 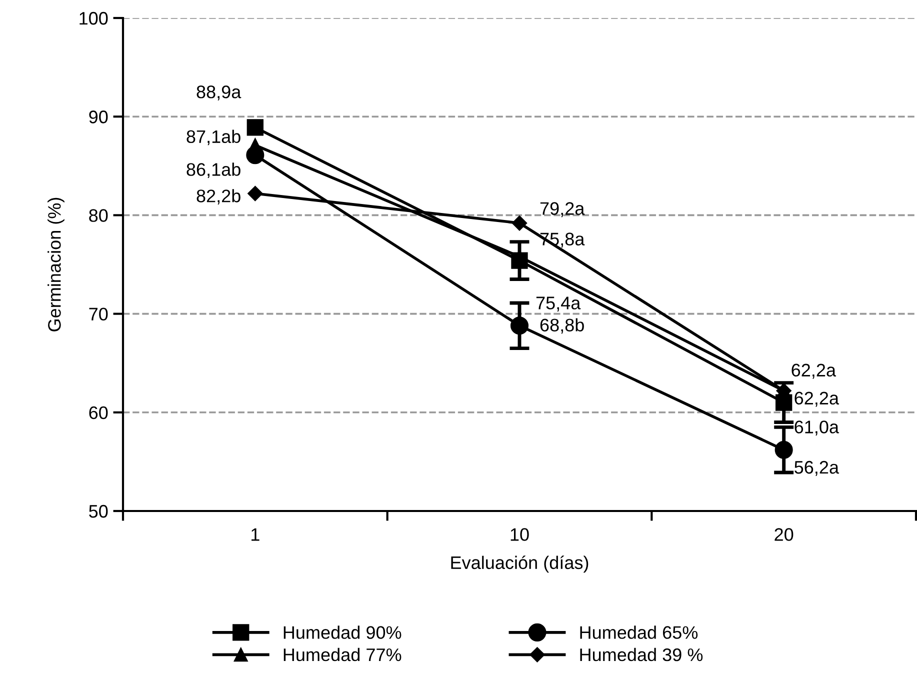 What do you see at coordinates (94, 18) in the screenshot?
I see `y-tick-label: 100` at bounding box center [94, 18].